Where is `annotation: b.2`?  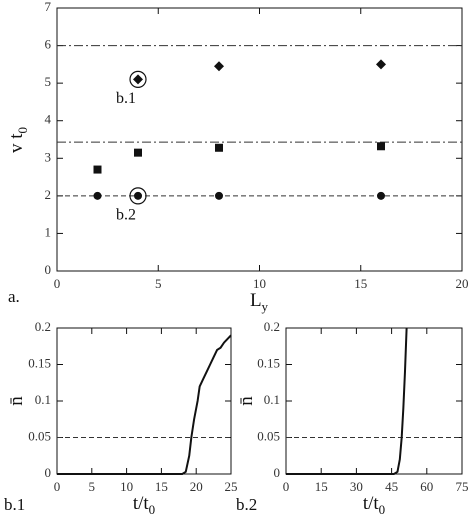
annotation: b.2 is located at coordinates (126, 215).